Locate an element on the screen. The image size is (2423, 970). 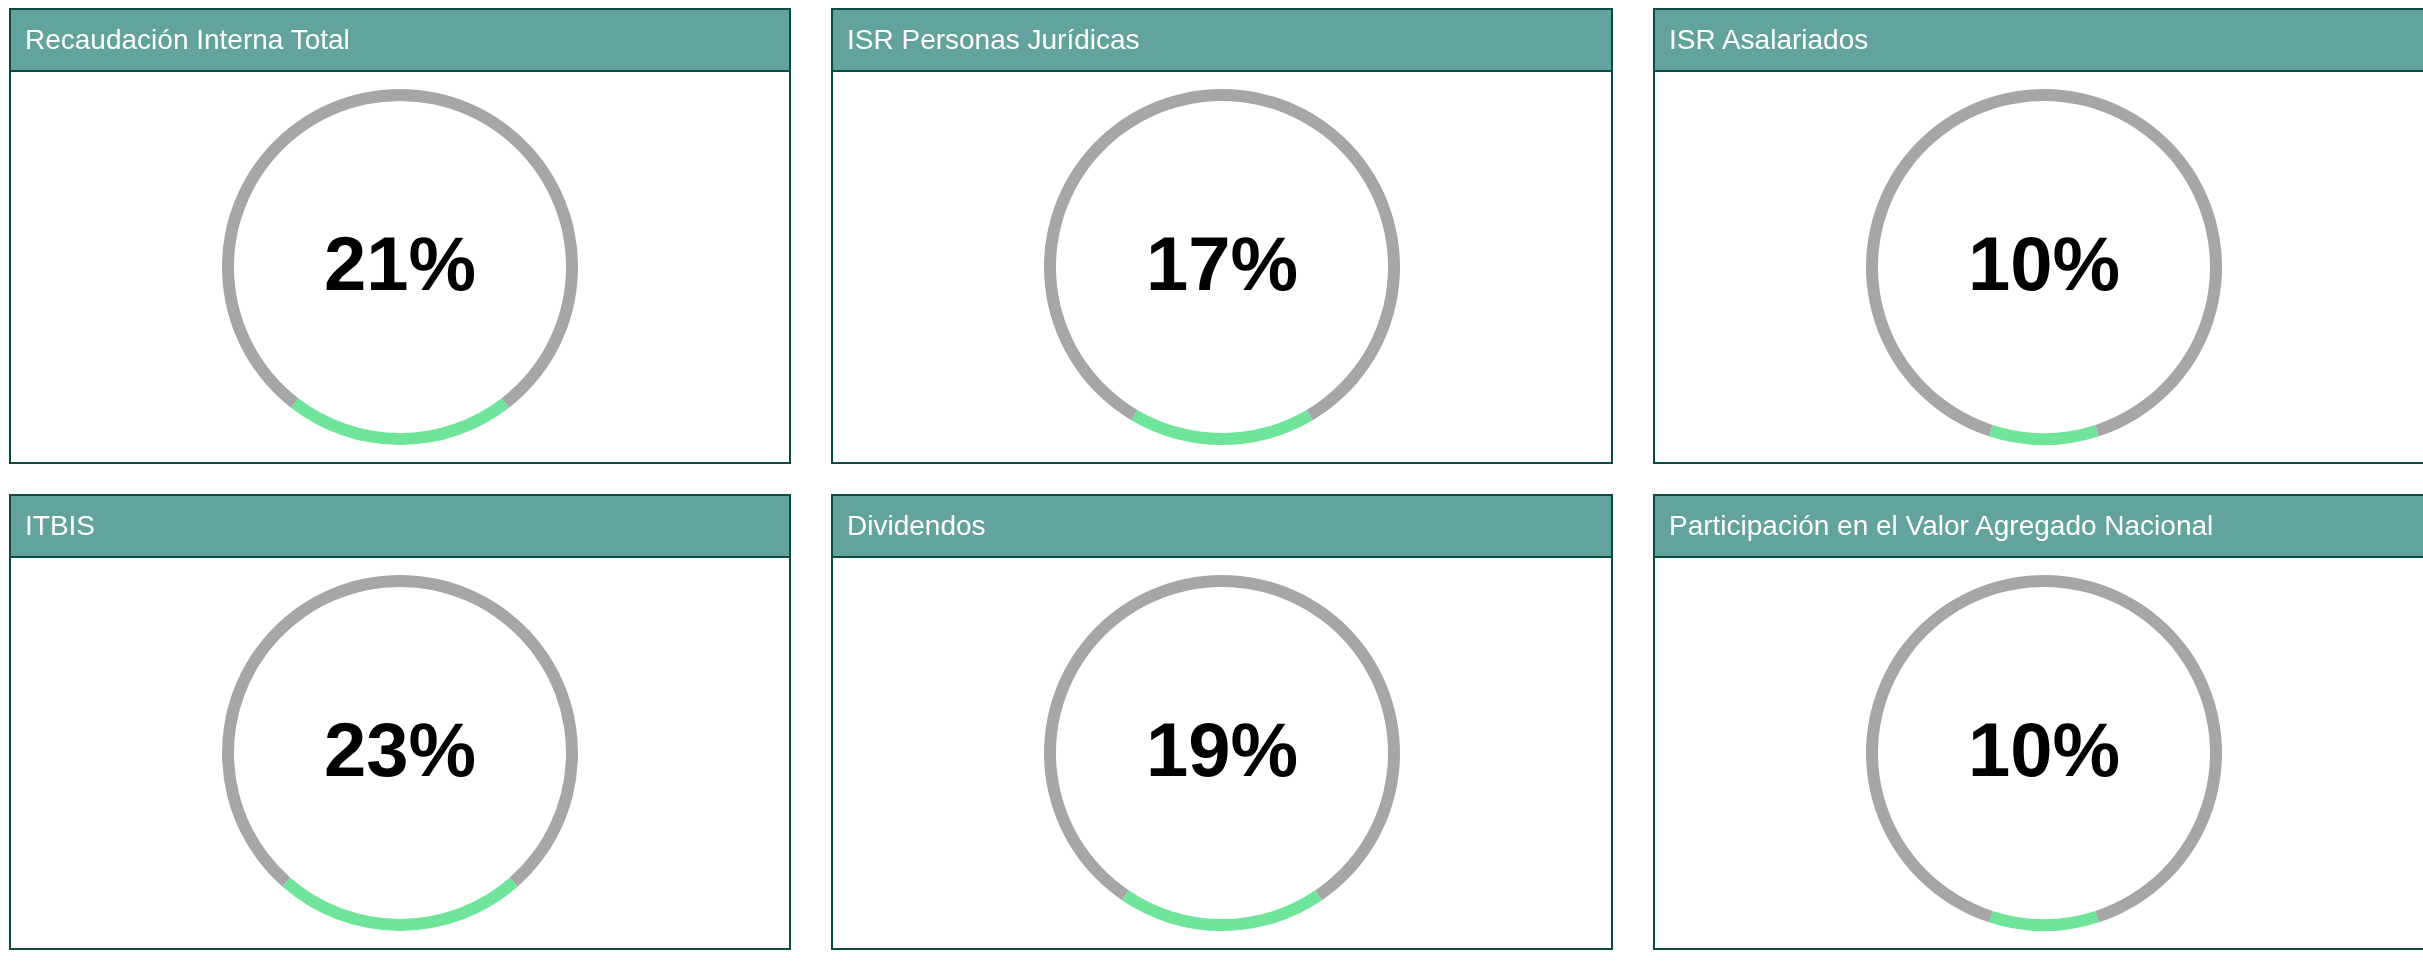
chart-title: ITBIS is located at coordinates (400, 527).